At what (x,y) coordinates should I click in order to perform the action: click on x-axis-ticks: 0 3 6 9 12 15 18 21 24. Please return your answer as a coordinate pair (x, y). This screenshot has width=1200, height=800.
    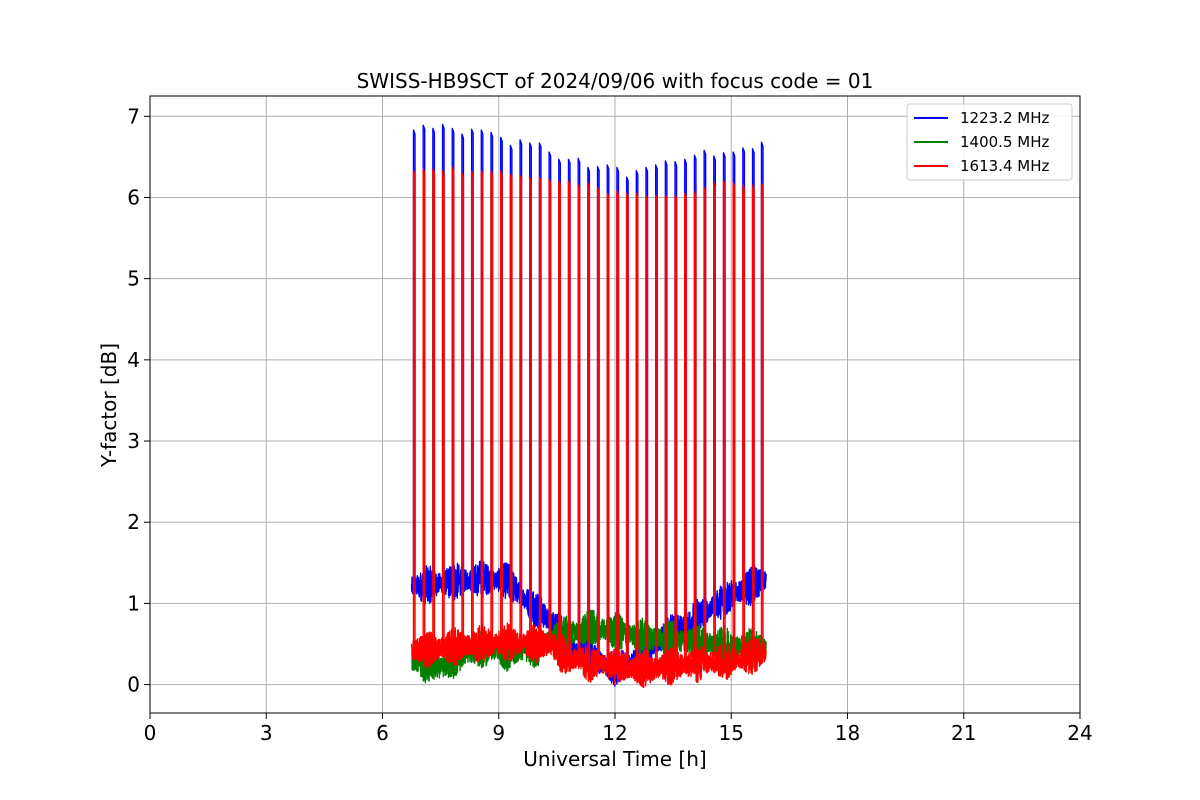
    Looking at the image, I should click on (618, 729).